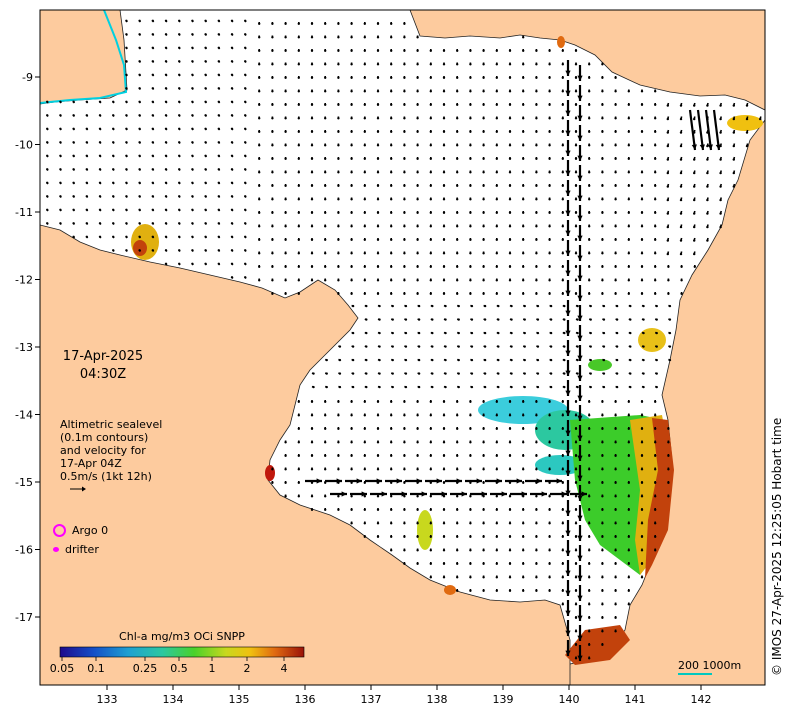 This screenshot has height=716, width=792. Describe the element at coordinates (62, 668) in the screenshot. I see `colorbar-tick-label: 0.05` at that location.